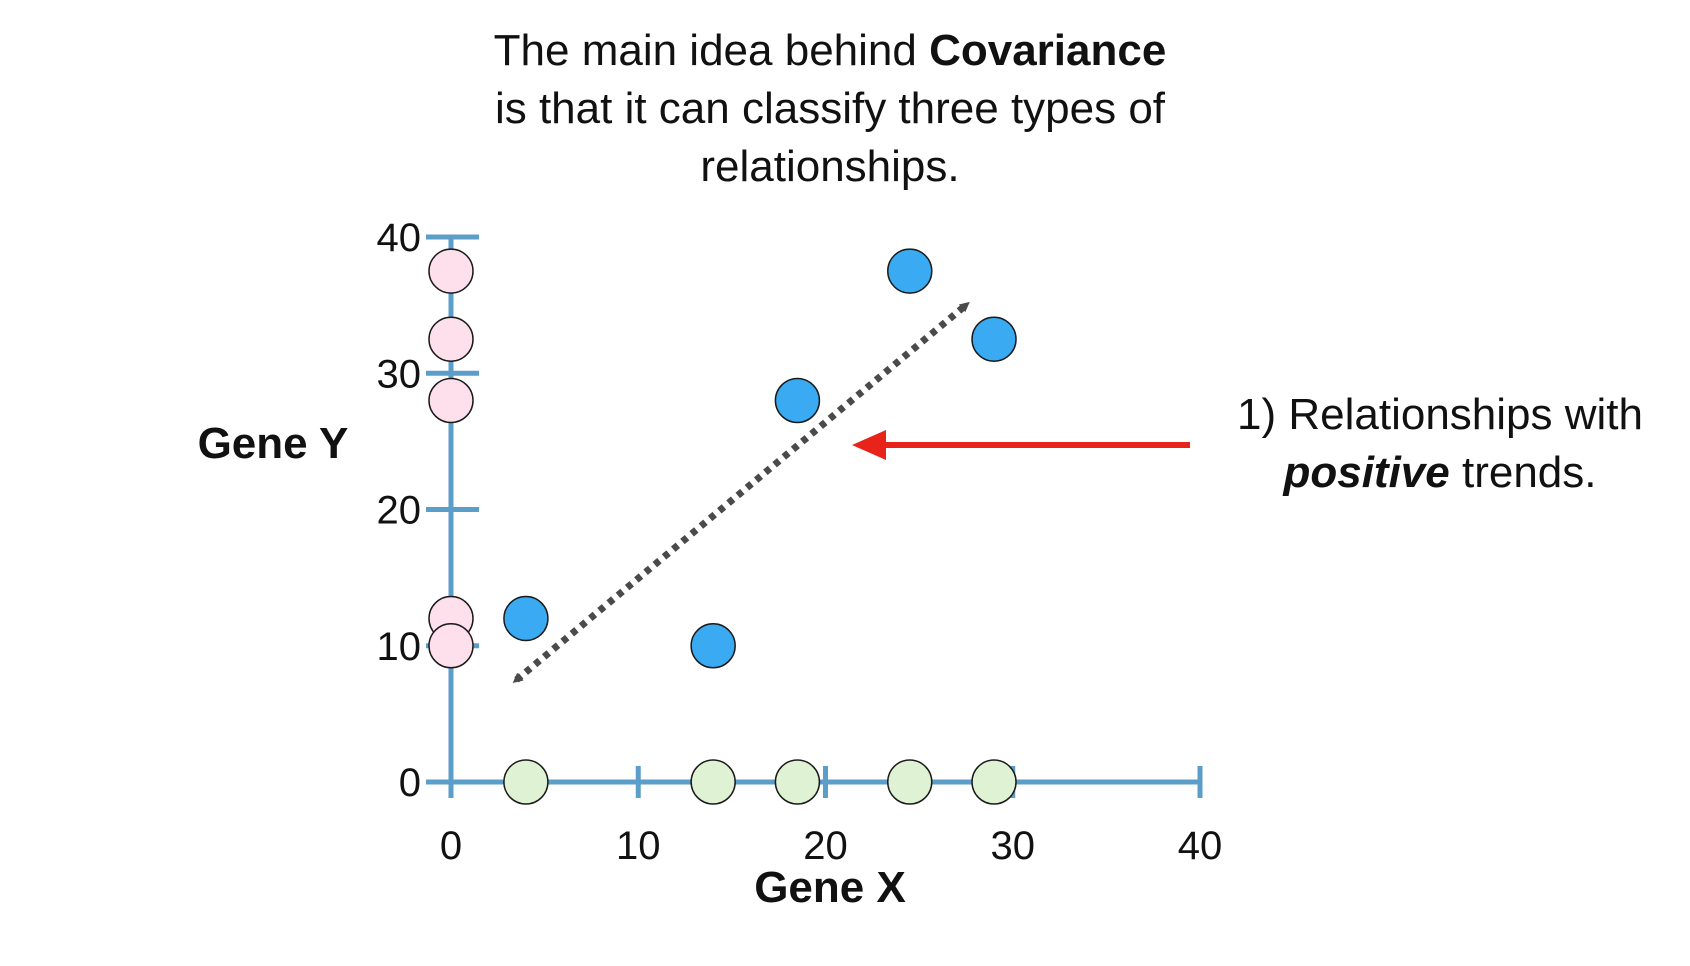  Describe the element at coordinates (399, 647) in the screenshot. I see `y-tick-label: 10` at that location.